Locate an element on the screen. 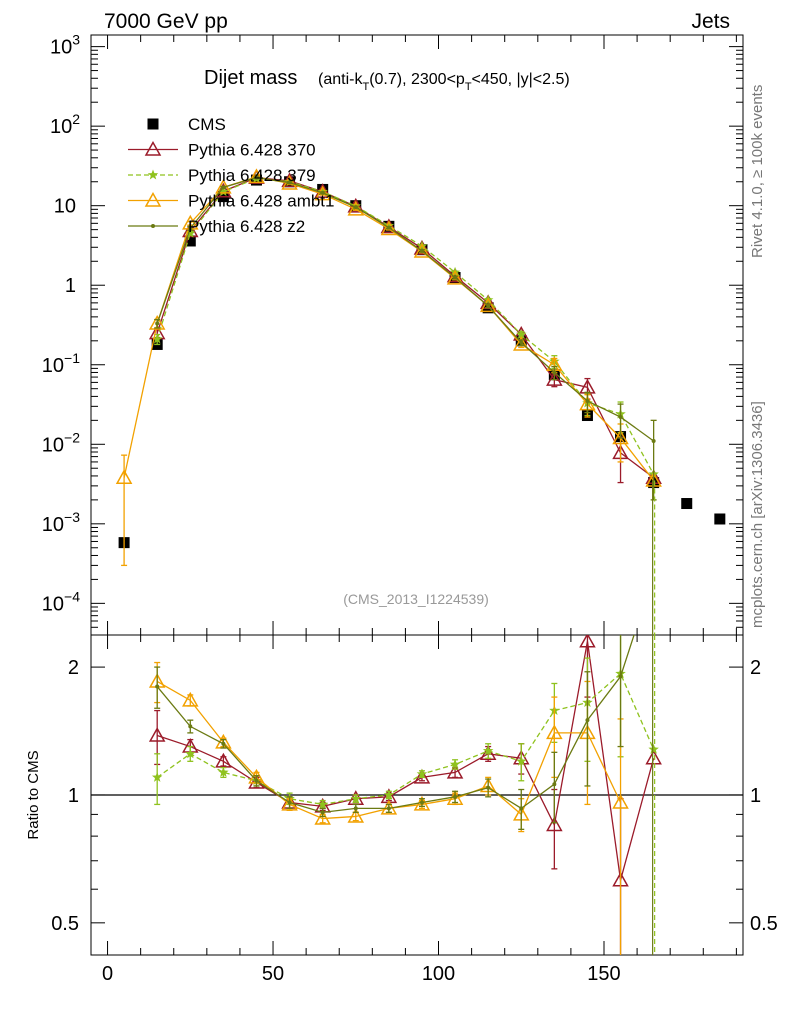  ratio-ytick-label: 0.5 is located at coordinates (65, 924).